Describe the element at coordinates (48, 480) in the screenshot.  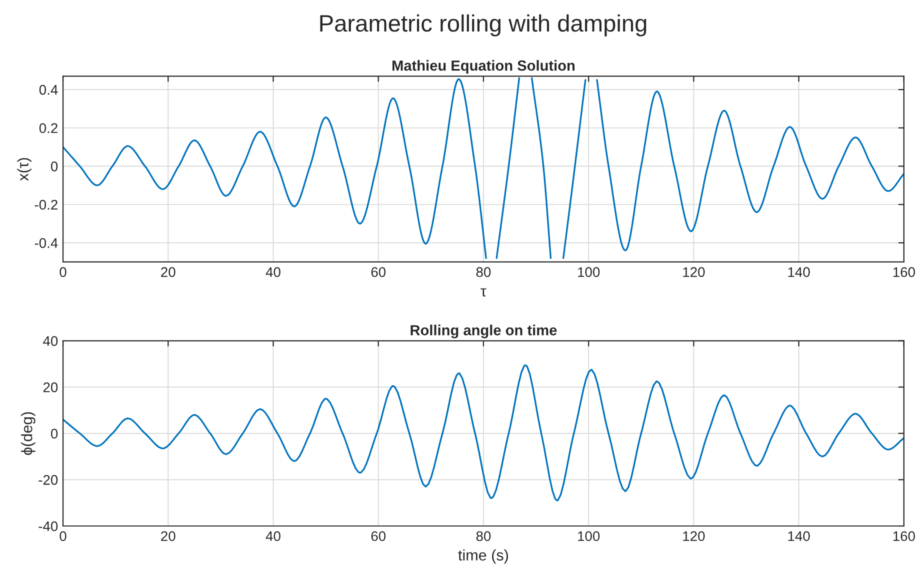
I see `y-tick-label: -20` at that location.